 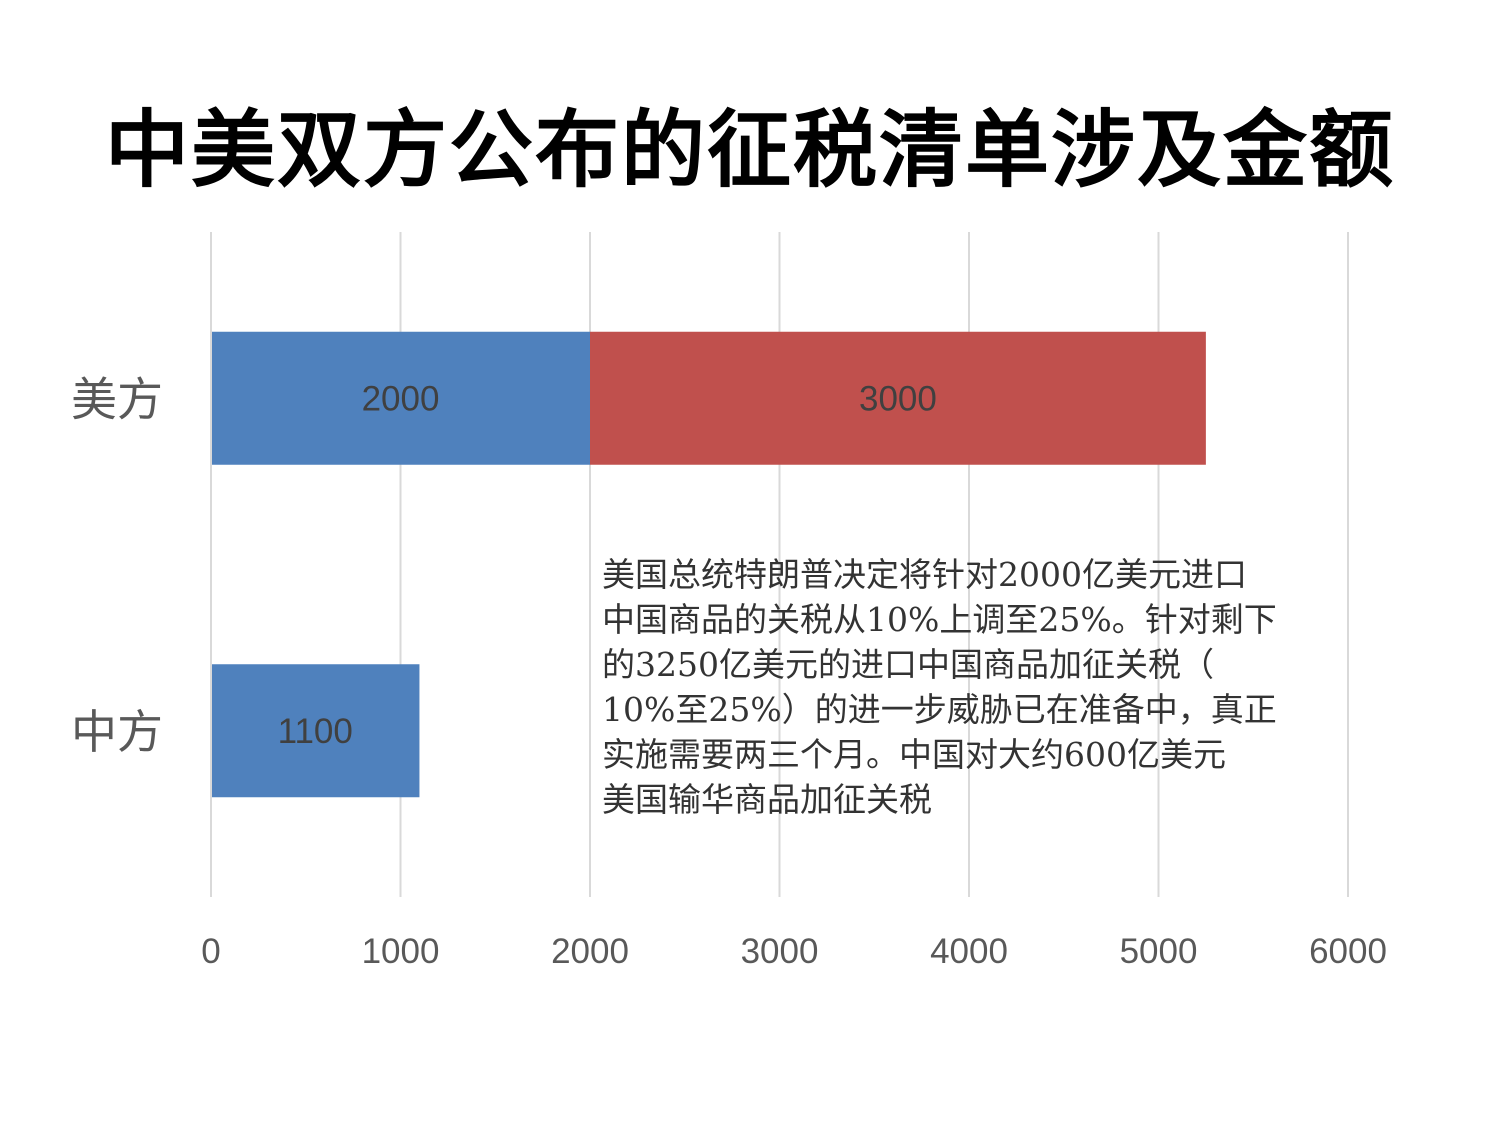 I want to click on data-label: 3000, so click(x=898, y=398).